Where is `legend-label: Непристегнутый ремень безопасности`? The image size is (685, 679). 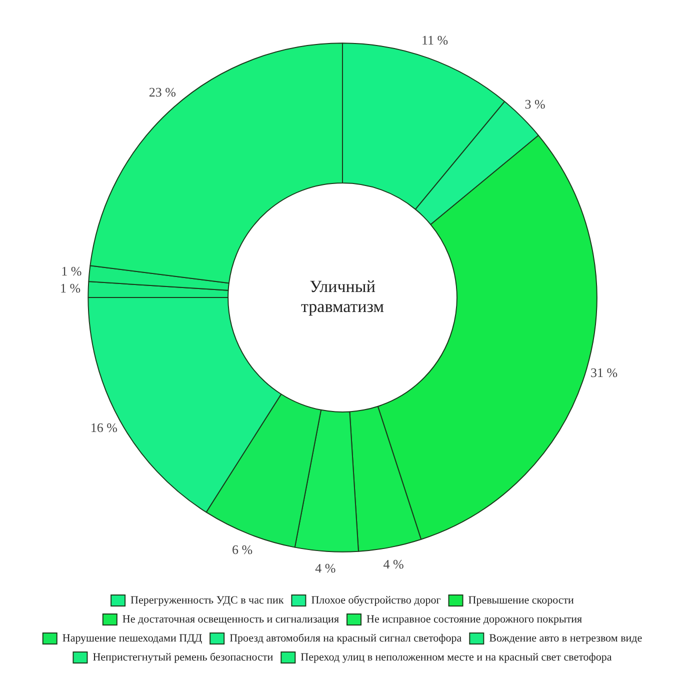 legend-label: Непристегнутый ремень безопасности is located at coordinates (183, 657).